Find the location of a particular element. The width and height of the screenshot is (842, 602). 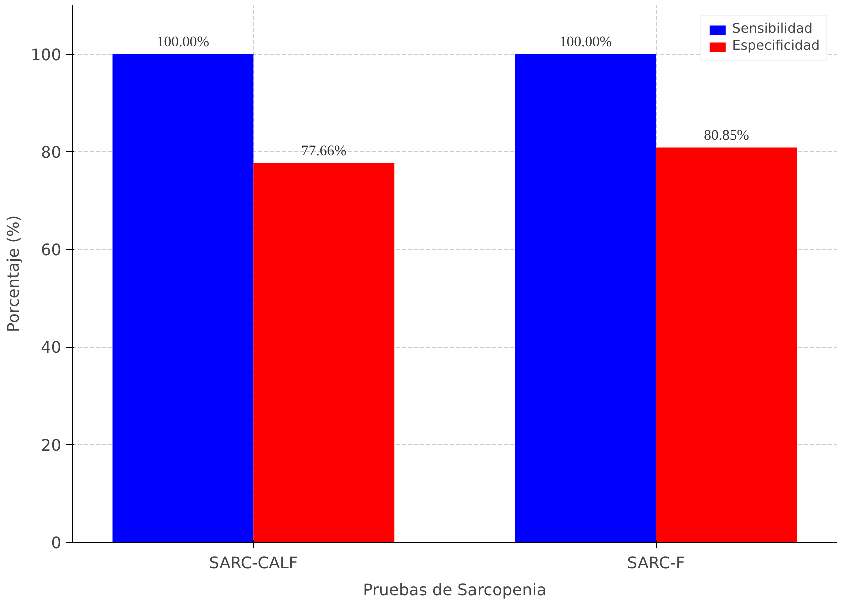

y-tick-label: 60 is located at coordinates (51, 250).